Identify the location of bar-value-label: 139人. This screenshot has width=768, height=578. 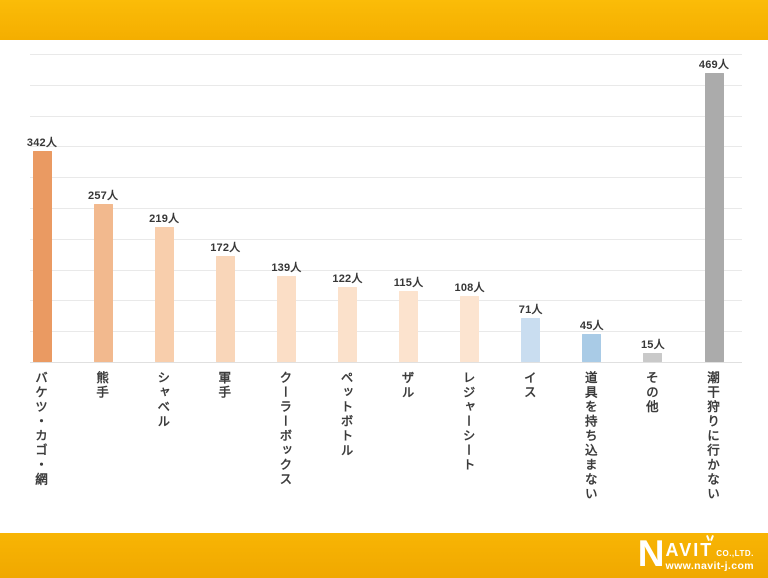
(286, 268).